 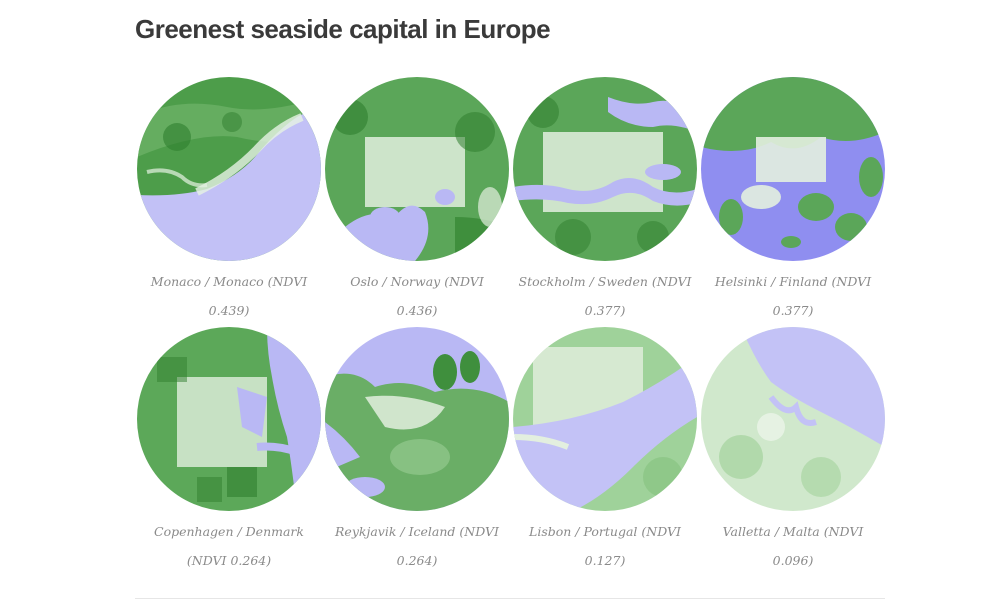 I want to click on city-caption-valletta: Valletta / Malta (NDVI 0.096), so click(x=793, y=546).